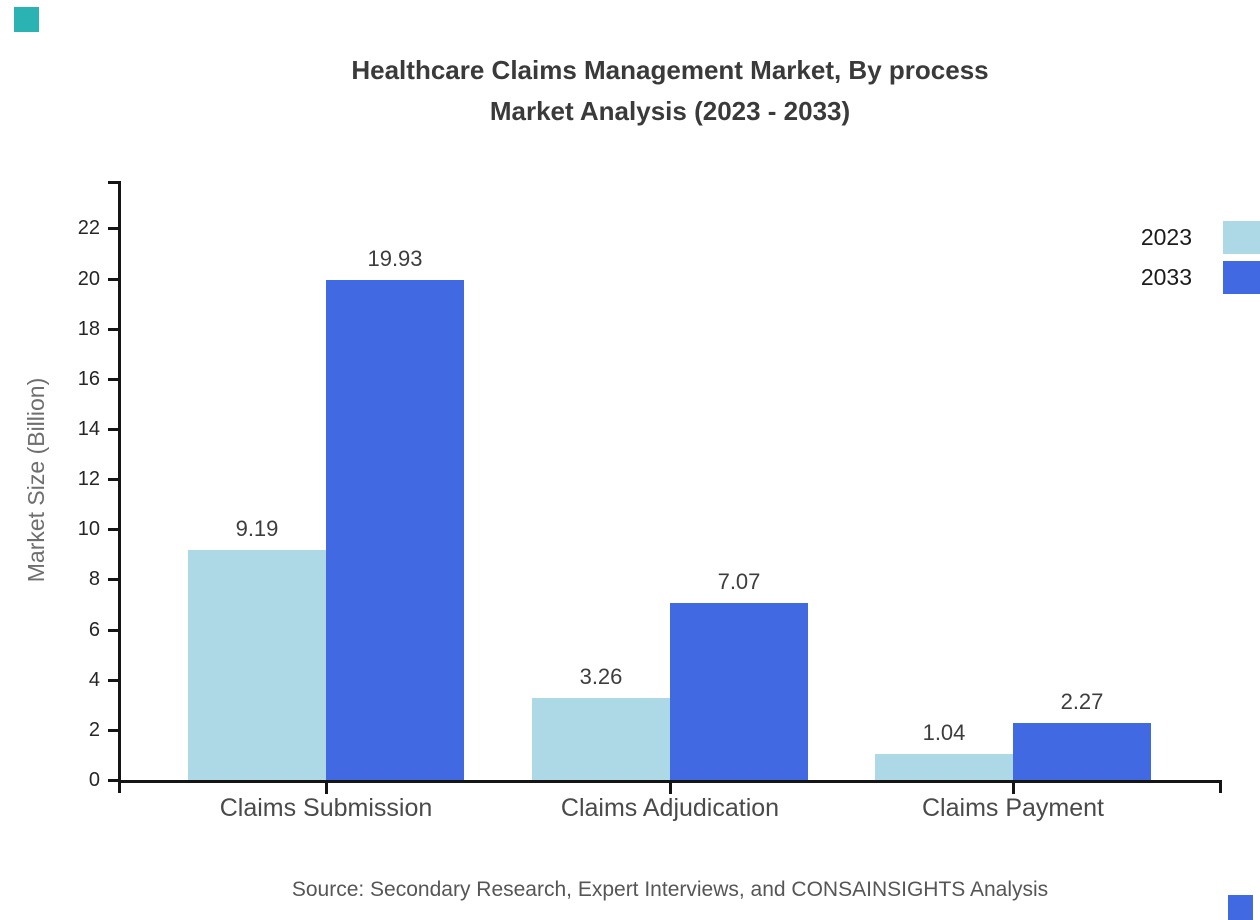 The width and height of the screenshot is (1260, 920). Describe the element at coordinates (601, 739) in the screenshot. I see `bar-2023-claims-adjudication` at that location.